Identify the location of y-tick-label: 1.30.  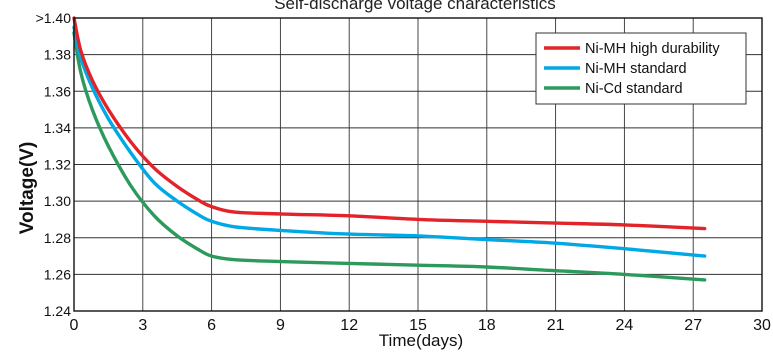
(57, 201).